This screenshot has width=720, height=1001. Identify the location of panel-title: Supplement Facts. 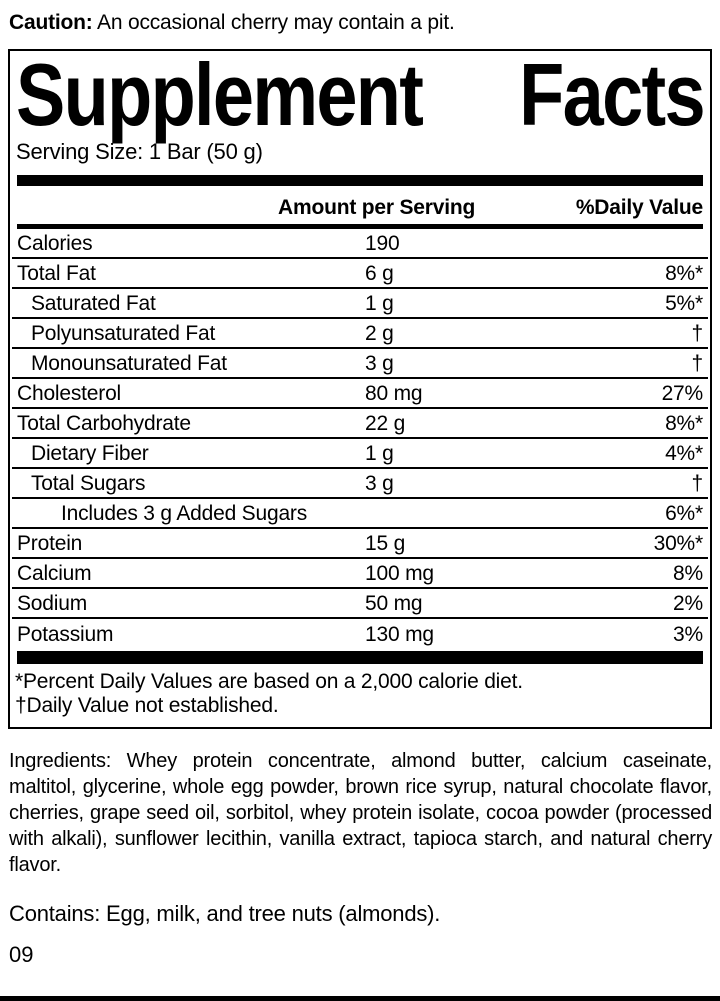
(361, 94).